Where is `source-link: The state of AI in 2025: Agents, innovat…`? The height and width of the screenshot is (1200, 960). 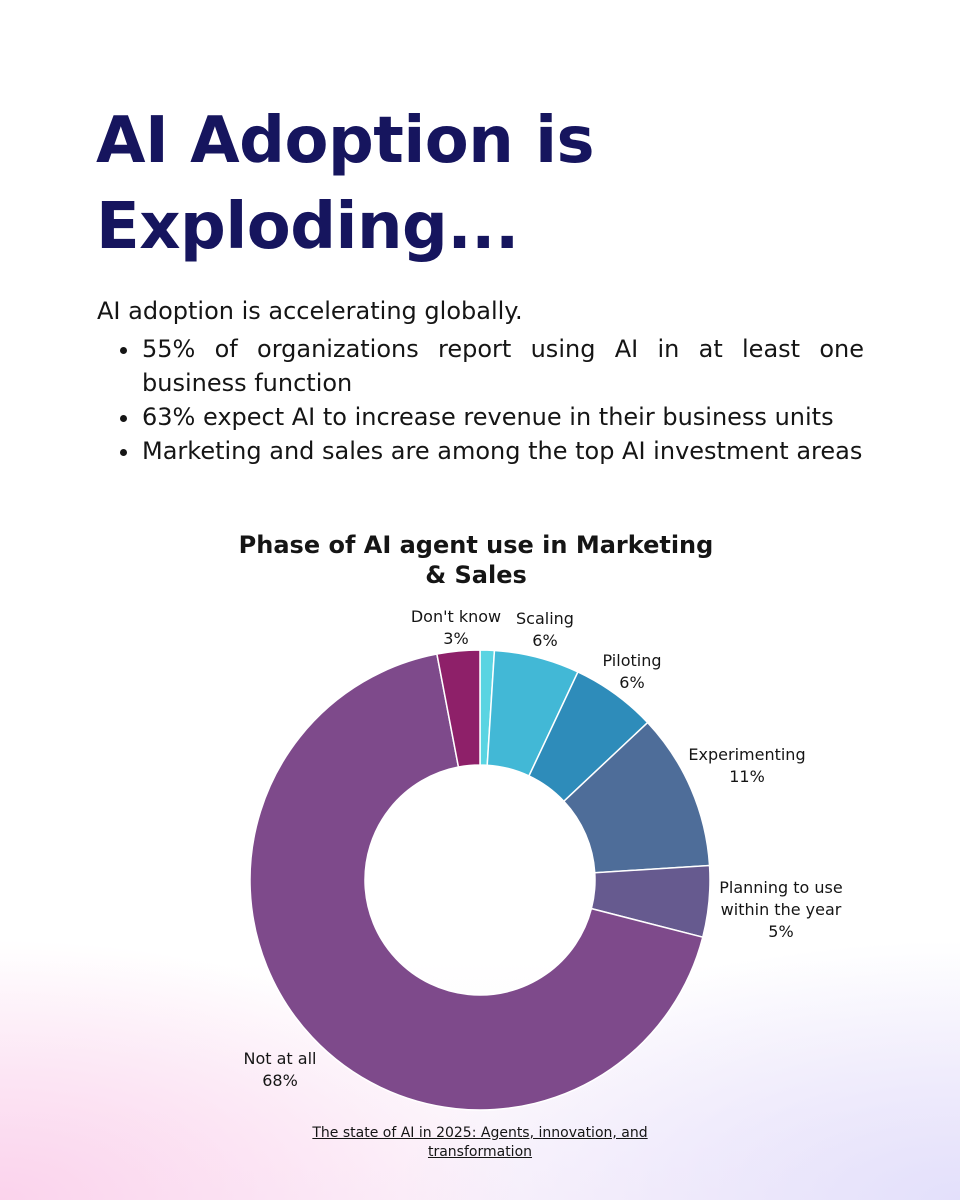
source-link: The state of AI in 2025: Agents, innovat… is located at coordinates (480, 1143).